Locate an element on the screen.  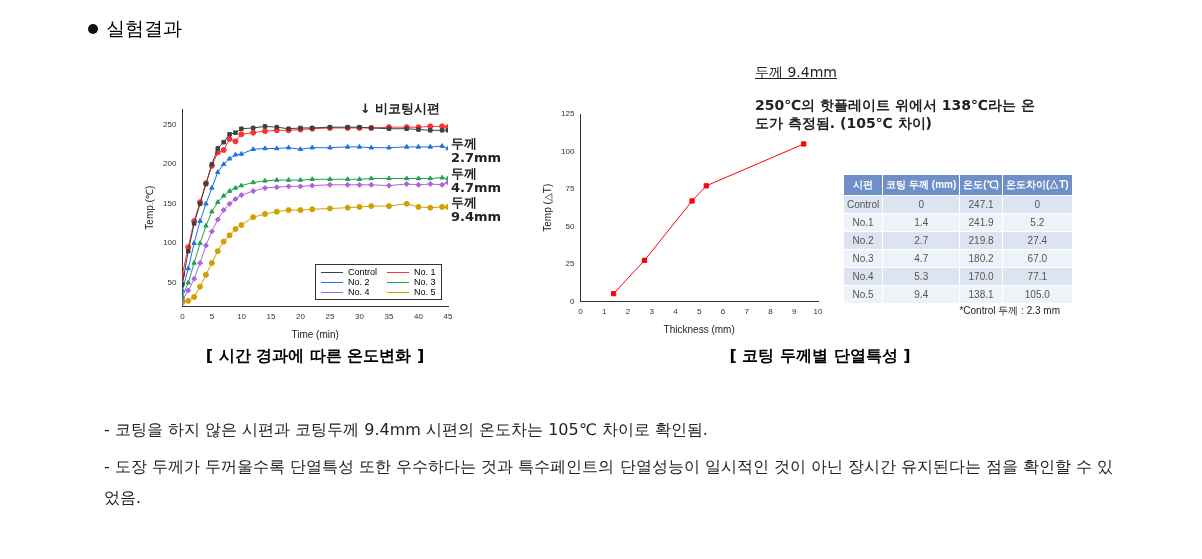
x-tick-label: 3 is located at coordinates (652, 312).